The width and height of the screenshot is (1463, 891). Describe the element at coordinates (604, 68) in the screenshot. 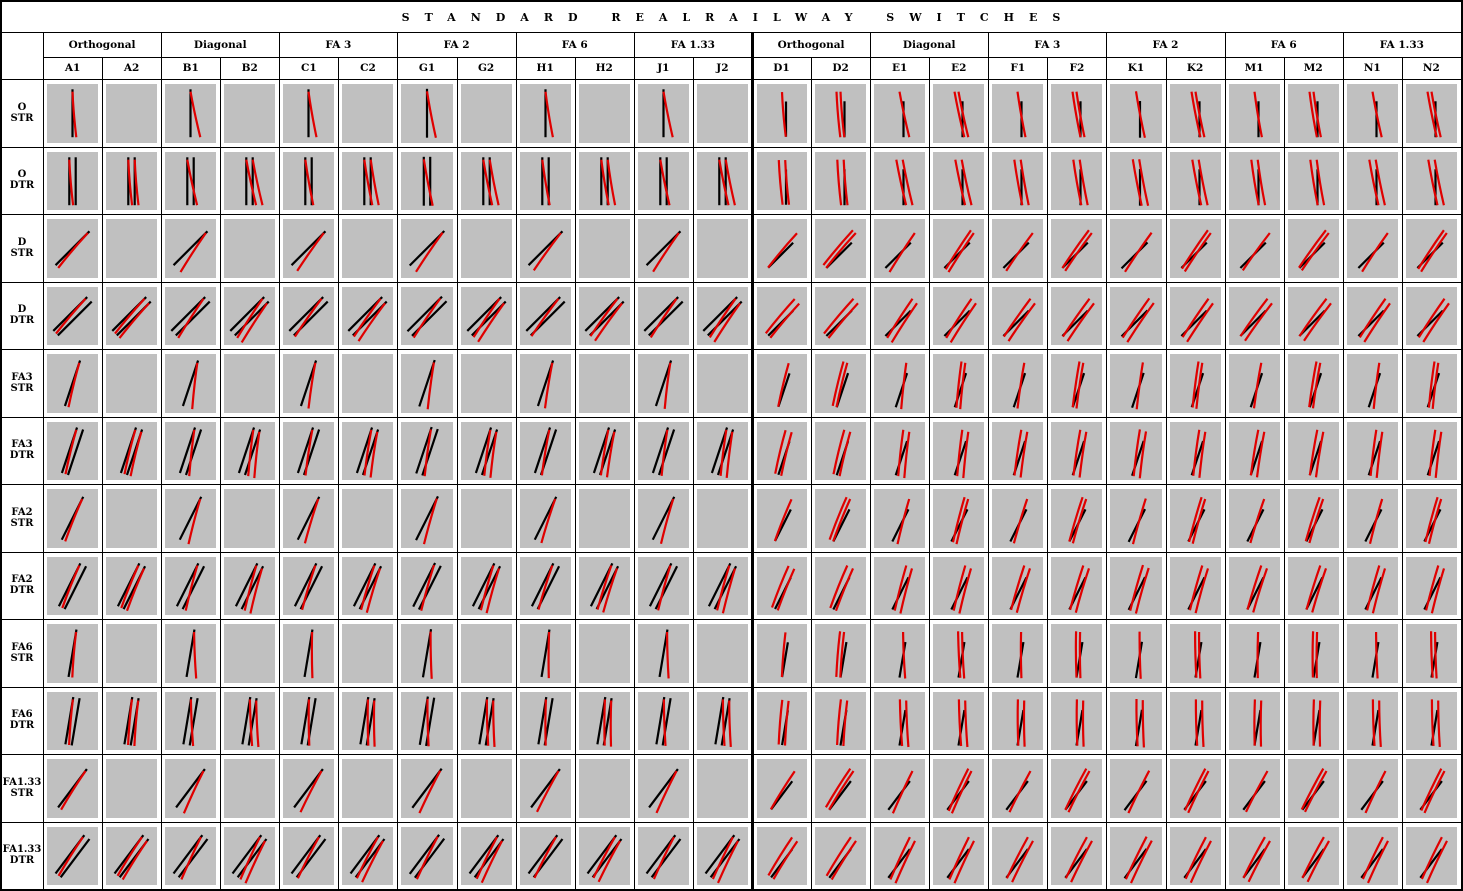

I see `column-code: H2` at that location.